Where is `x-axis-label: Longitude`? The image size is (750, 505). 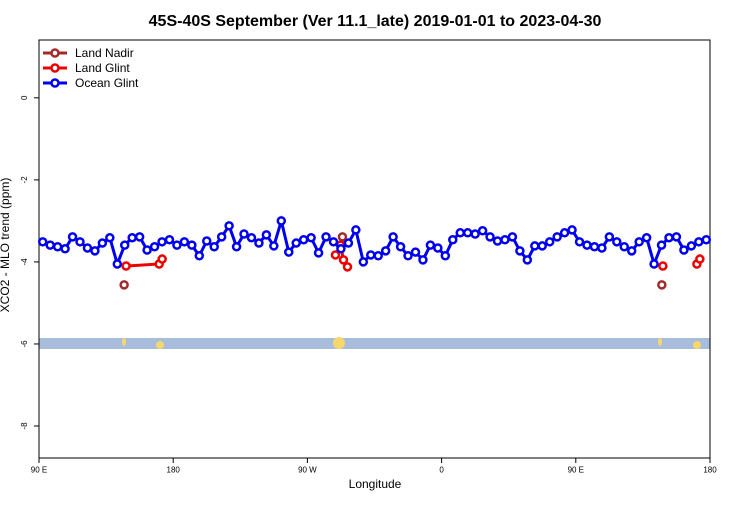
x-axis-label: Longitude is located at coordinates (375, 484).